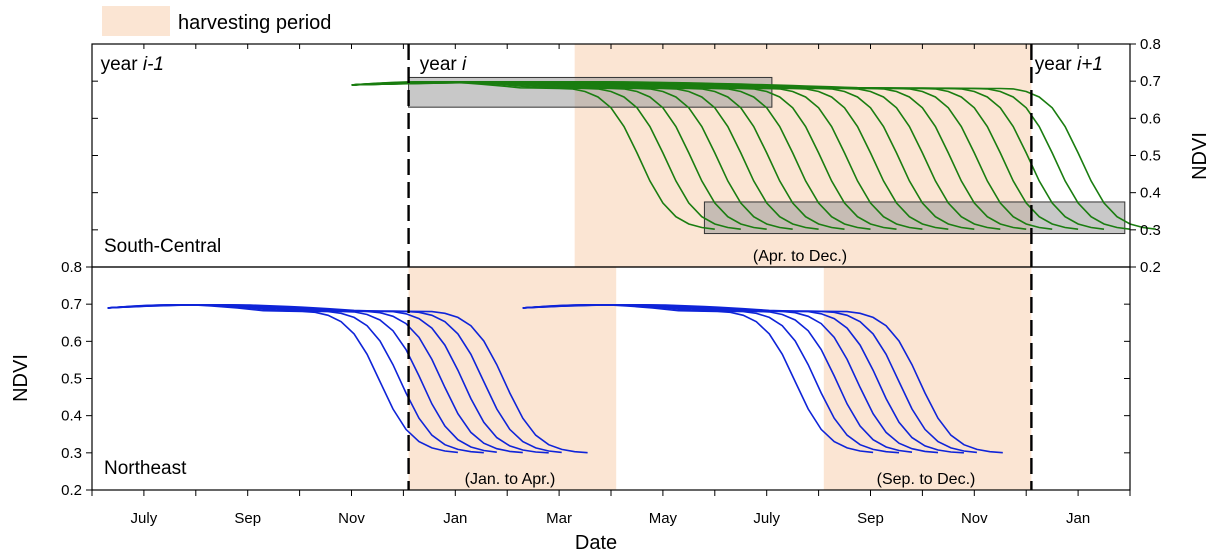 Image resolution: width=1215 pixels, height=554 pixels. I want to click on top-y-tick-label-0: 0.2, so click(1150, 267).